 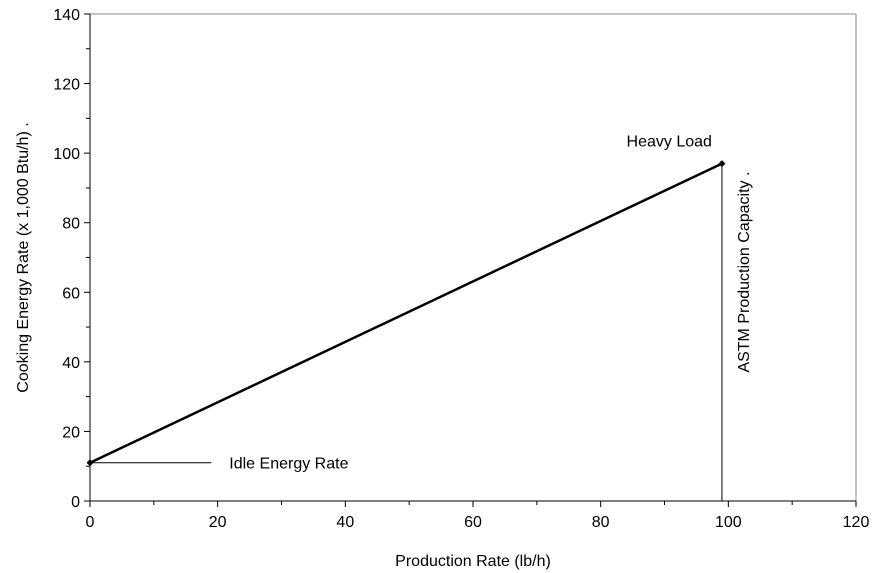 What do you see at coordinates (66, 154) in the screenshot?
I see `y-tick-label: 100` at bounding box center [66, 154].